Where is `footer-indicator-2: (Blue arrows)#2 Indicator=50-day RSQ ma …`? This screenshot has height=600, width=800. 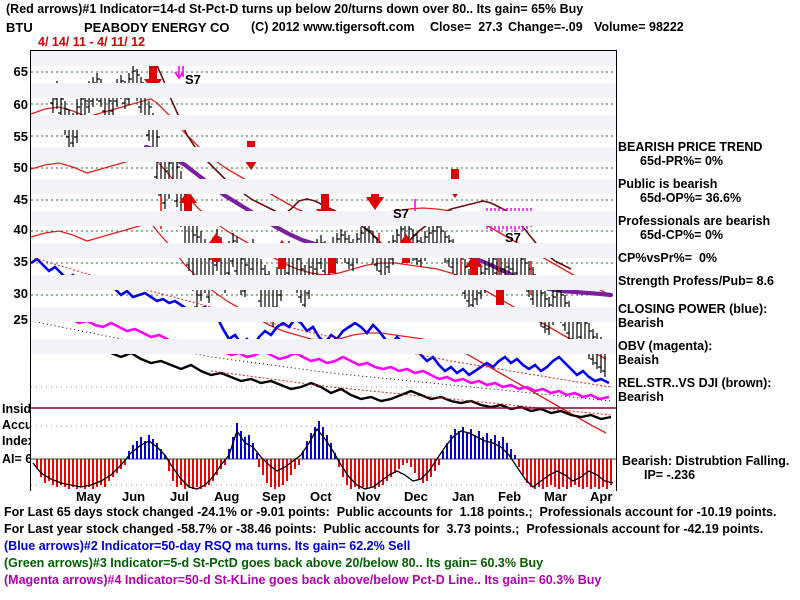
footer-indicator-2: (Blue arrows)#2 Indicator=50-day RSQ ma … is located at coordinates (207, 546).